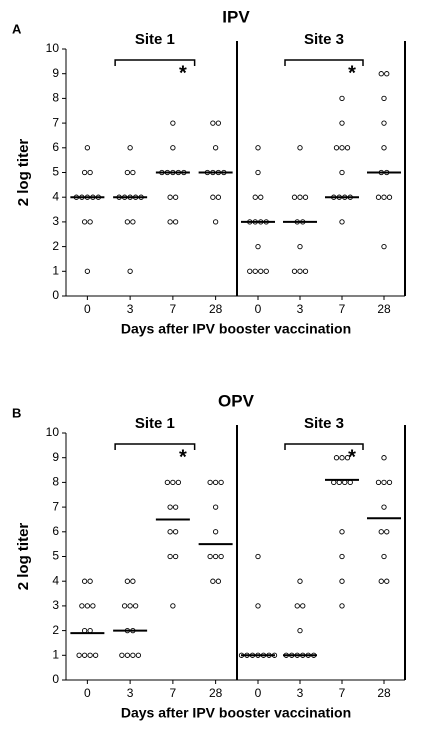  I want to click on y-tick-label: 2, so click(55, 246).